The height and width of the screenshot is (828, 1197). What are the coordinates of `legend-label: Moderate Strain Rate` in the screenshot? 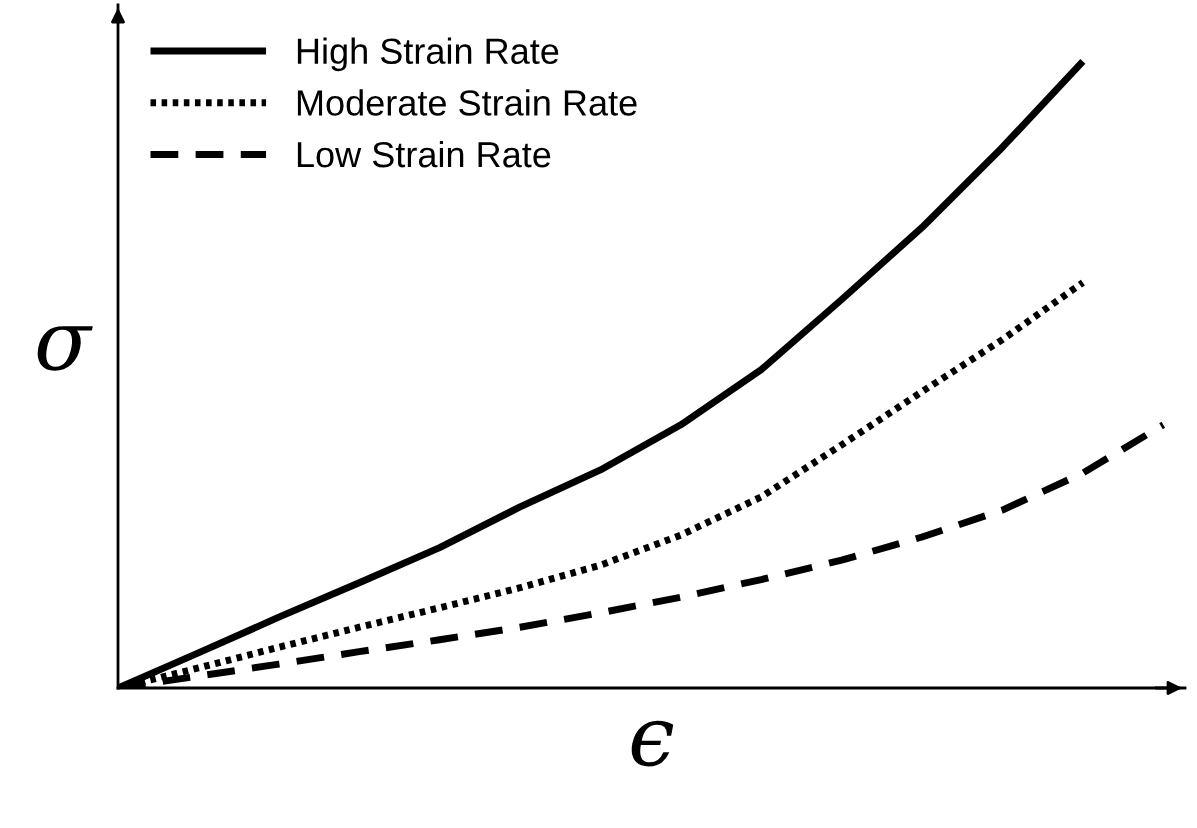 It's located at (467, 102).